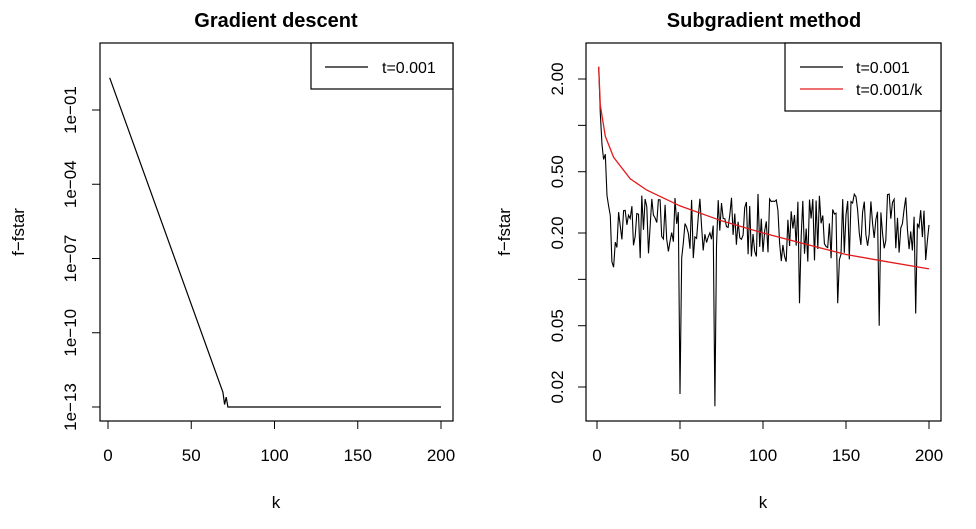  I want to click on y-tick-label: 2.00, so click(557, 78).